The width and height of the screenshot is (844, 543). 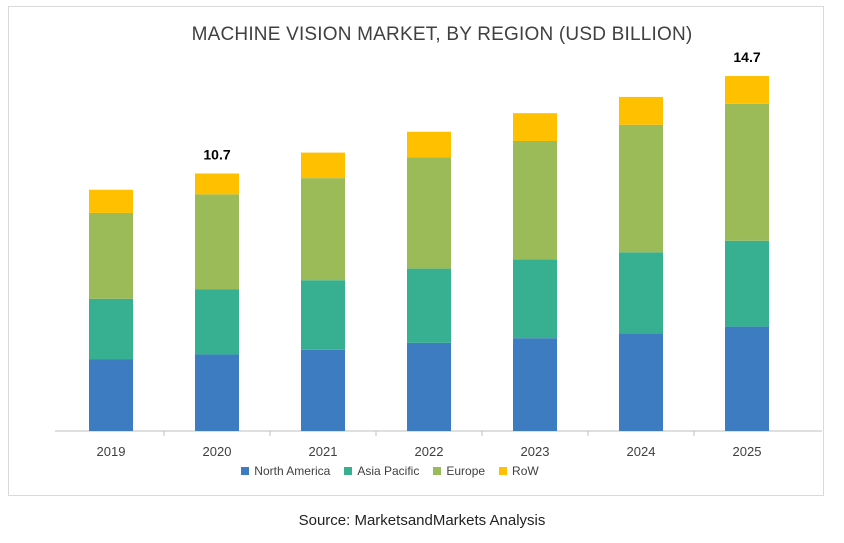 I want to click on chart-legend: North America Asia Pacific Europe RoW, so click(x=390, y=471).